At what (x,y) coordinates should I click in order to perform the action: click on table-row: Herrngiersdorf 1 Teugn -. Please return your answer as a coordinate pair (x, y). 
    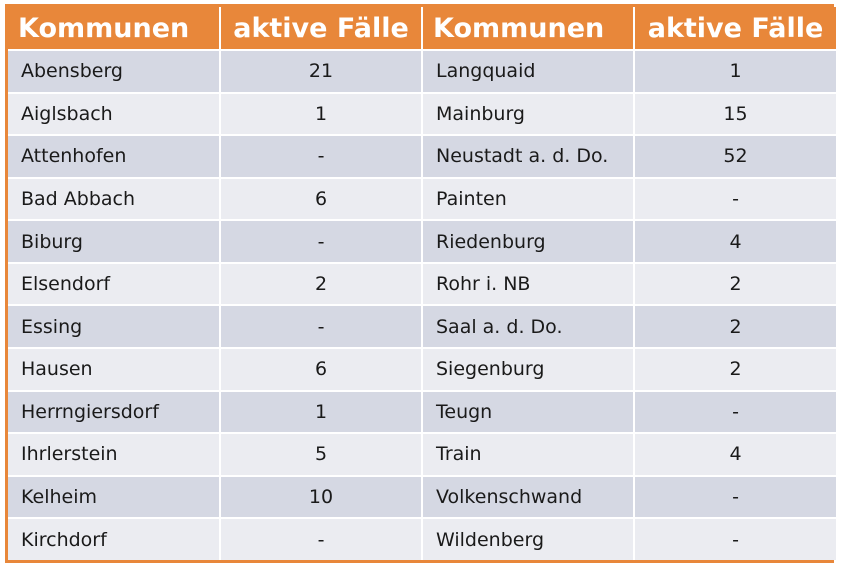
    Looking at the image, I should click on (422, 411).